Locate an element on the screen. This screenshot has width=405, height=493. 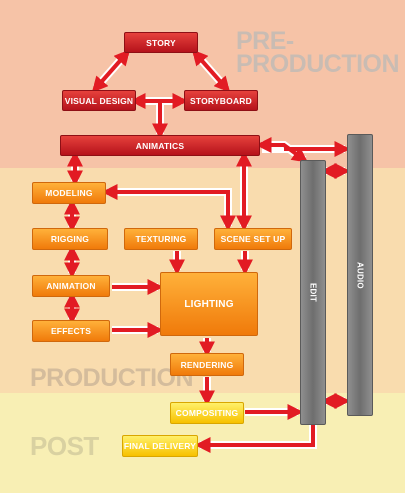
visual-design-label: VISUAL DESIGN is located at coordinates (99, 100).